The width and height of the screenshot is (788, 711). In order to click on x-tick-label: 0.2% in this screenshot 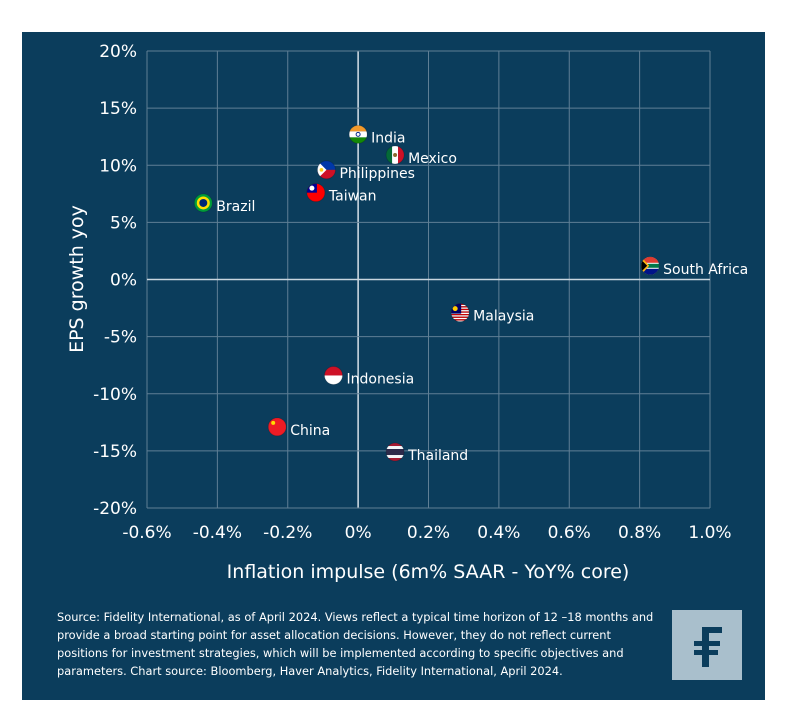, I will do `click(428, 533)`.